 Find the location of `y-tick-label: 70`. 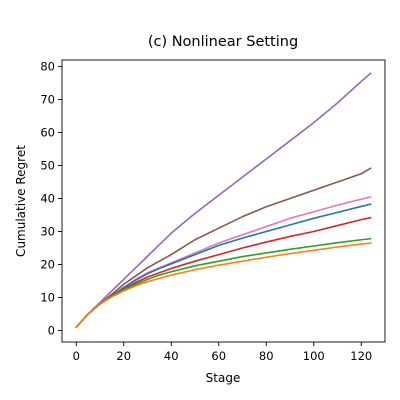

y-tick-label: 70 is located at coordinates (47, 100).